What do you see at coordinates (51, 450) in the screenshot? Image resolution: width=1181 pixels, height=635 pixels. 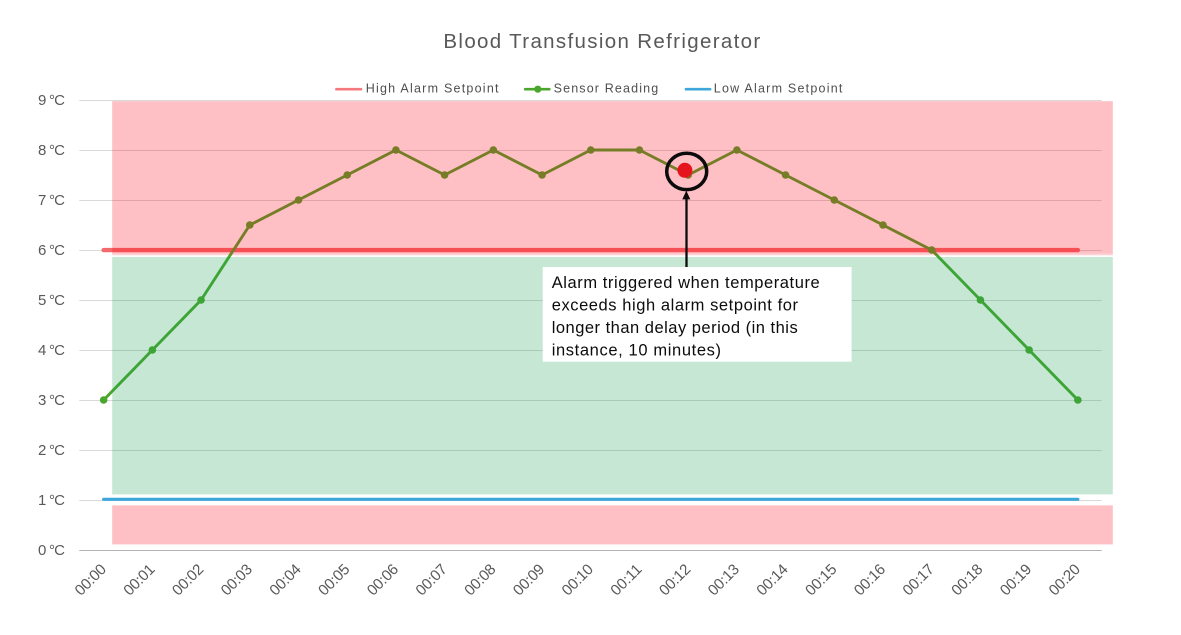 I see `svg-text: 2 °C` at bounding box center [51, 450].